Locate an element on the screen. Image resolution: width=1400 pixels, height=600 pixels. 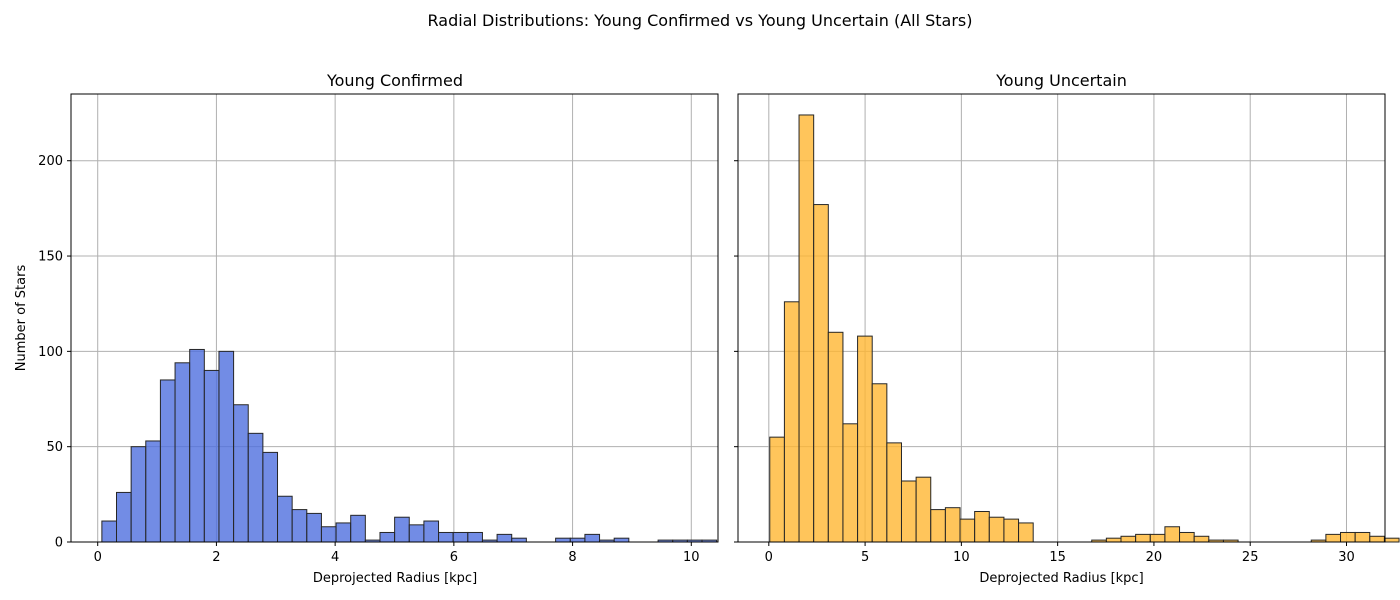
x-axis-label-young-confirmed: Deprojected Radius [kpc] is located at coordinates (395, 578).